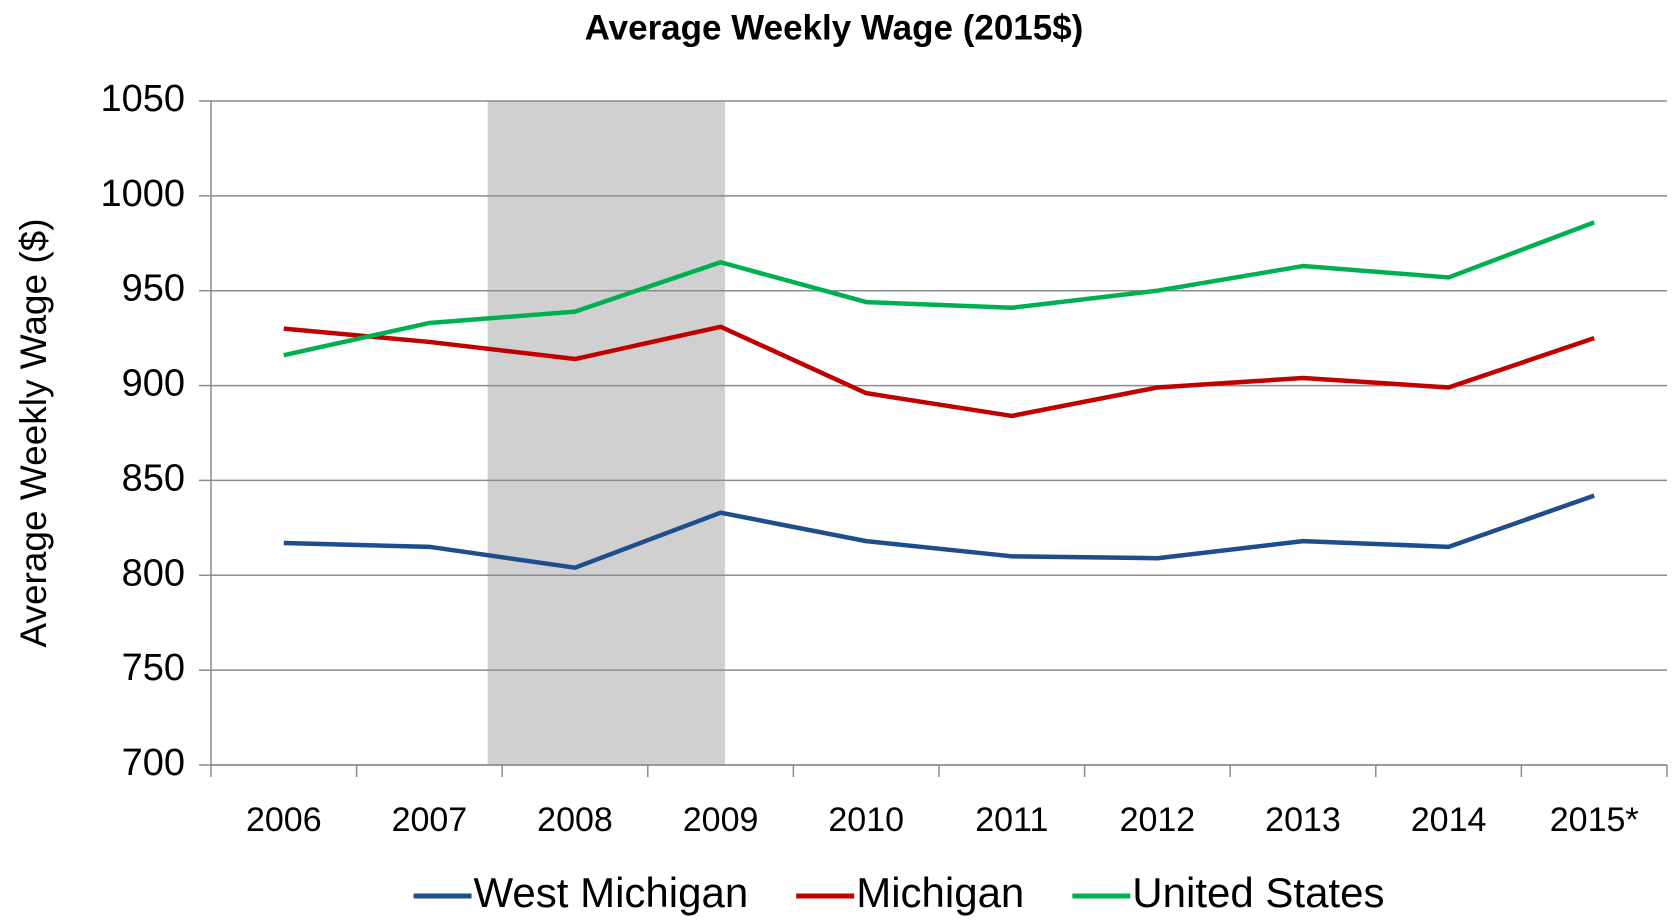 The height and width of the screenshot is (921, 1673). Describe the element at coordinates (721, 820) in the screenshot. I see `x-tick-label: 2009` at that location.